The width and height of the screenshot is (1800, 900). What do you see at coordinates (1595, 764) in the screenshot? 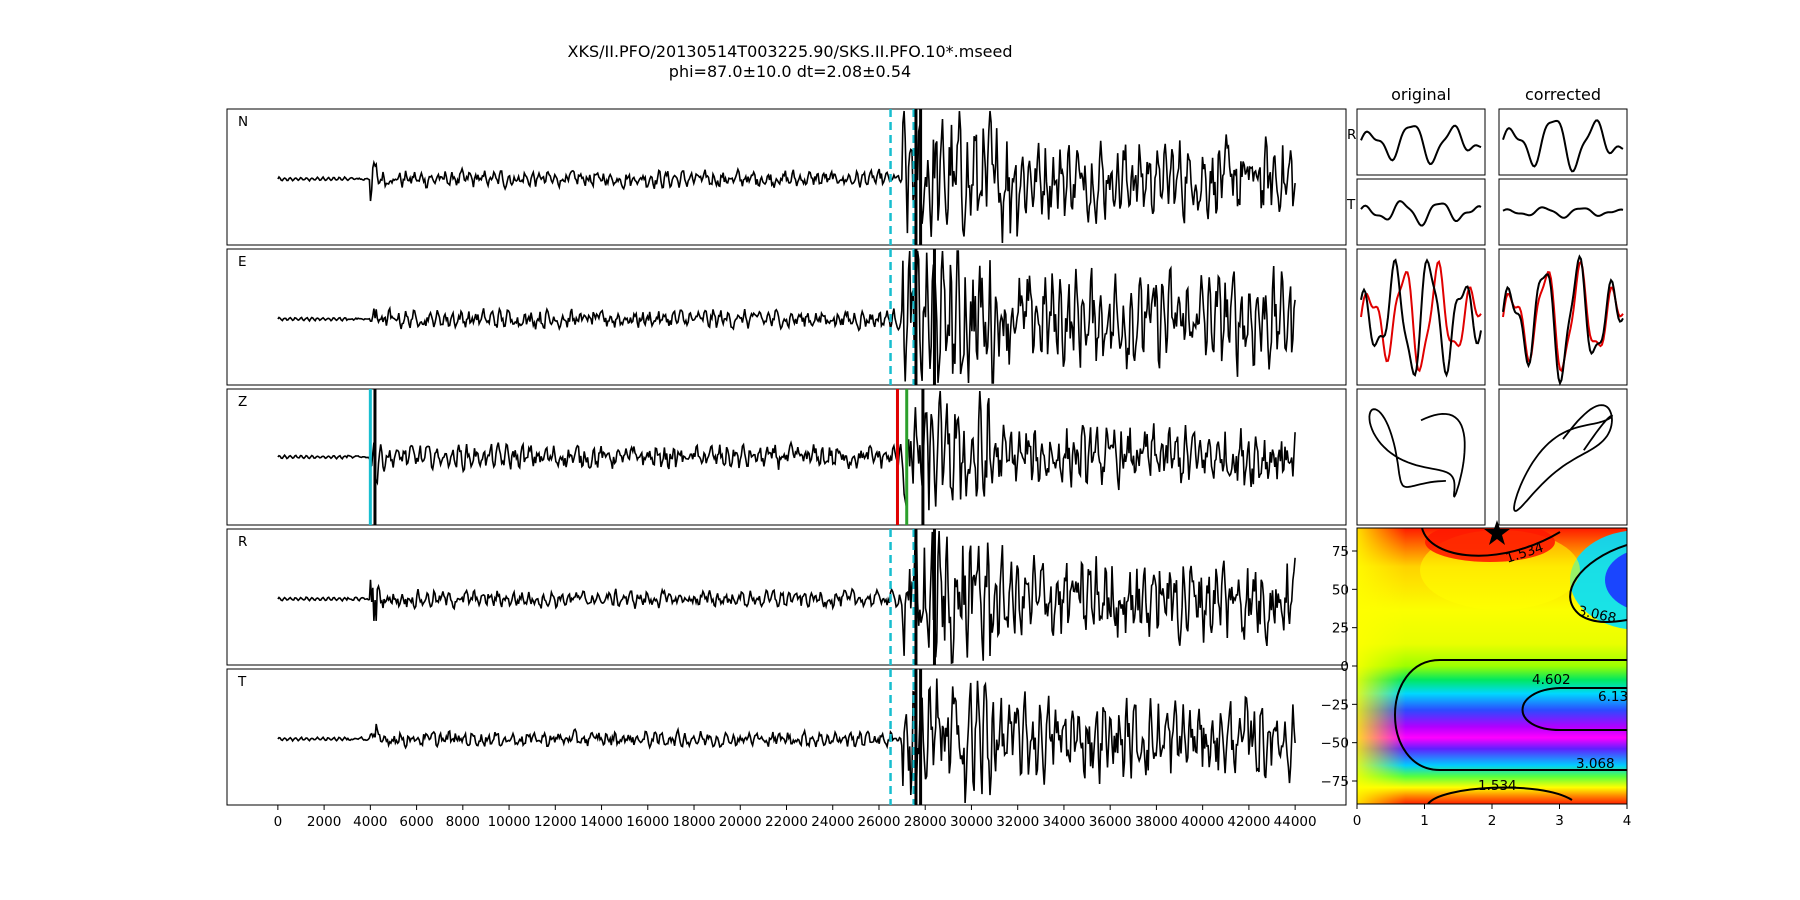
I see `contour-label-3068-bottom: 3.068` at bounding box center [1595, 764].